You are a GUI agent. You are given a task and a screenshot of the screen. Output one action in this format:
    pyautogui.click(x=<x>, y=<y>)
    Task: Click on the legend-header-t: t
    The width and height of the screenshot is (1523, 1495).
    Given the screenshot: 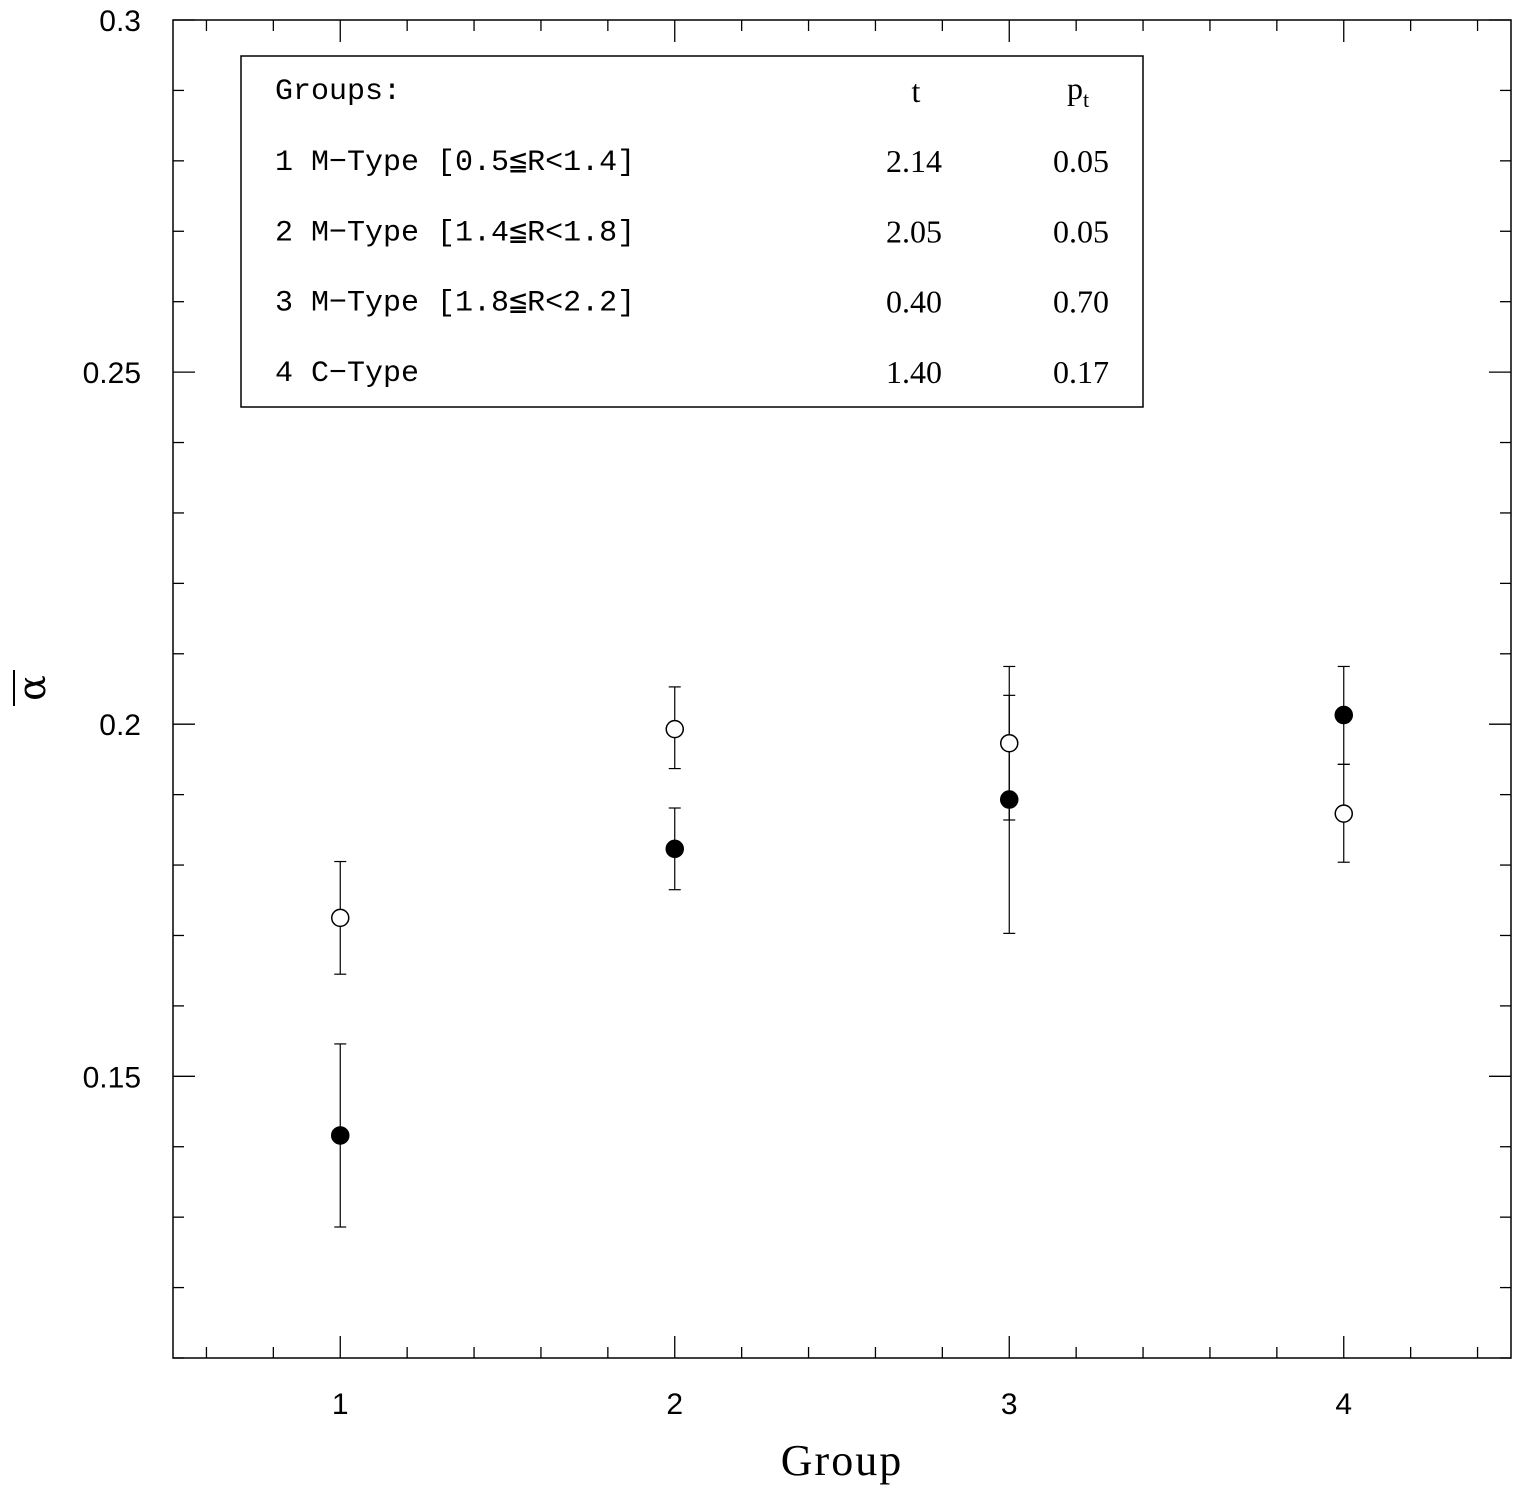 What is the action you would take?
    pyautogui.click(x=916, y=91)
    